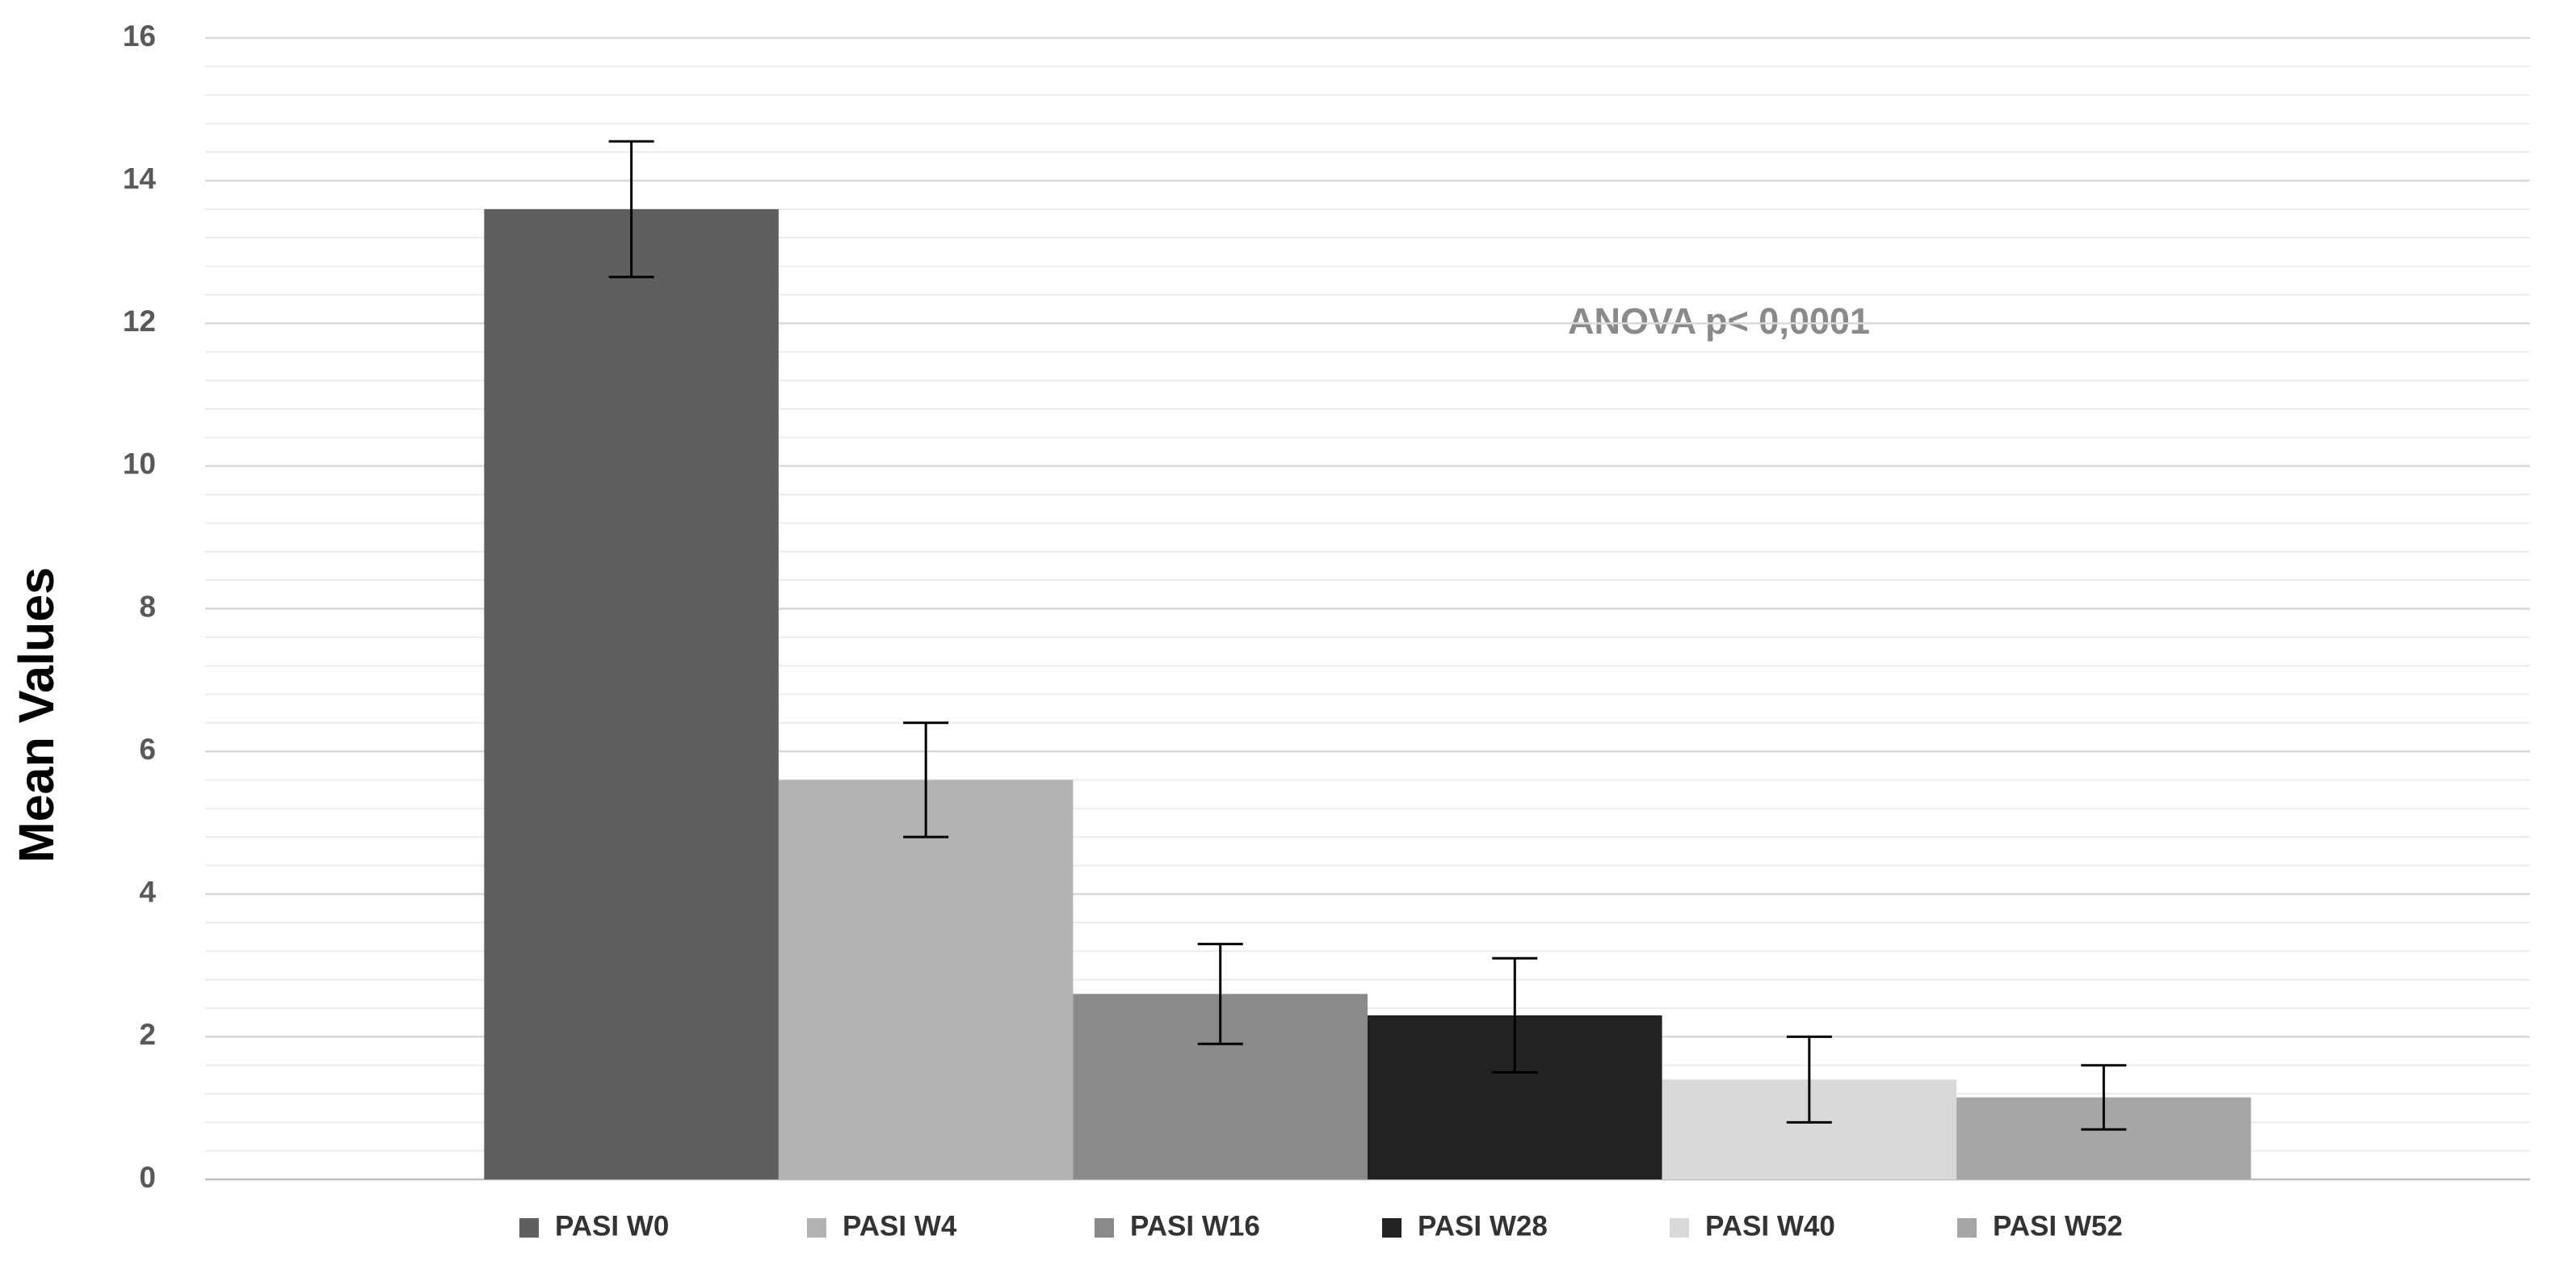  I want to click on y-tick-label: 10, so click(139, 464).